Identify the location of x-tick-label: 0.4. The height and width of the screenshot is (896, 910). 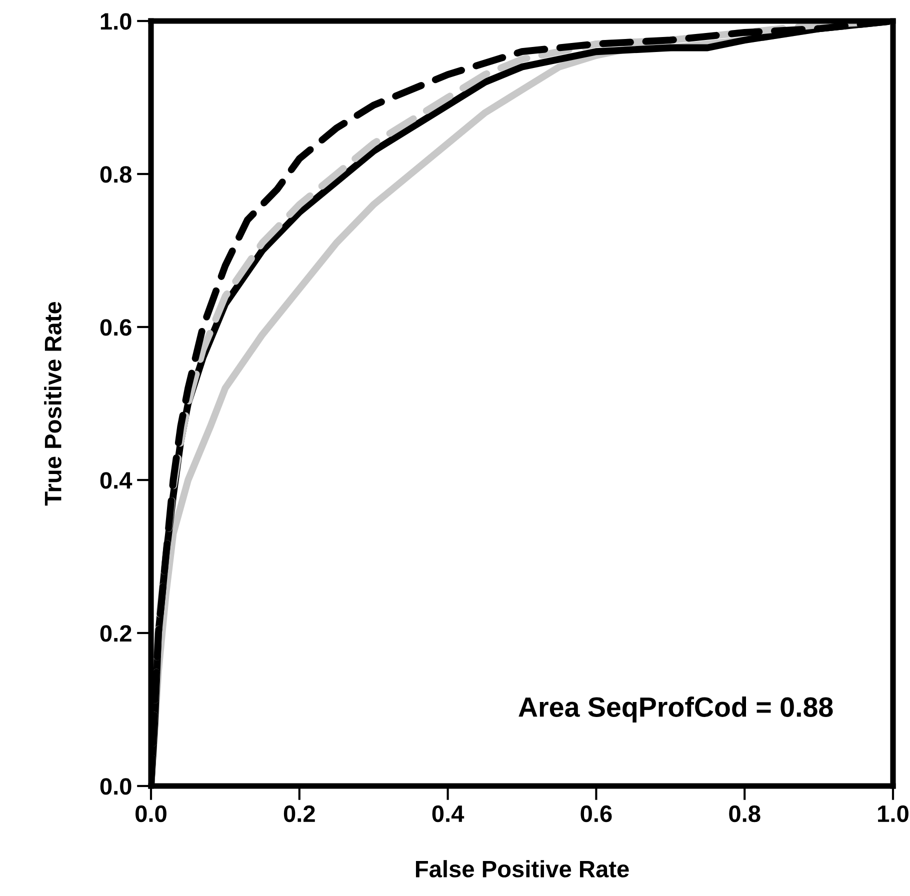
(448, 813).